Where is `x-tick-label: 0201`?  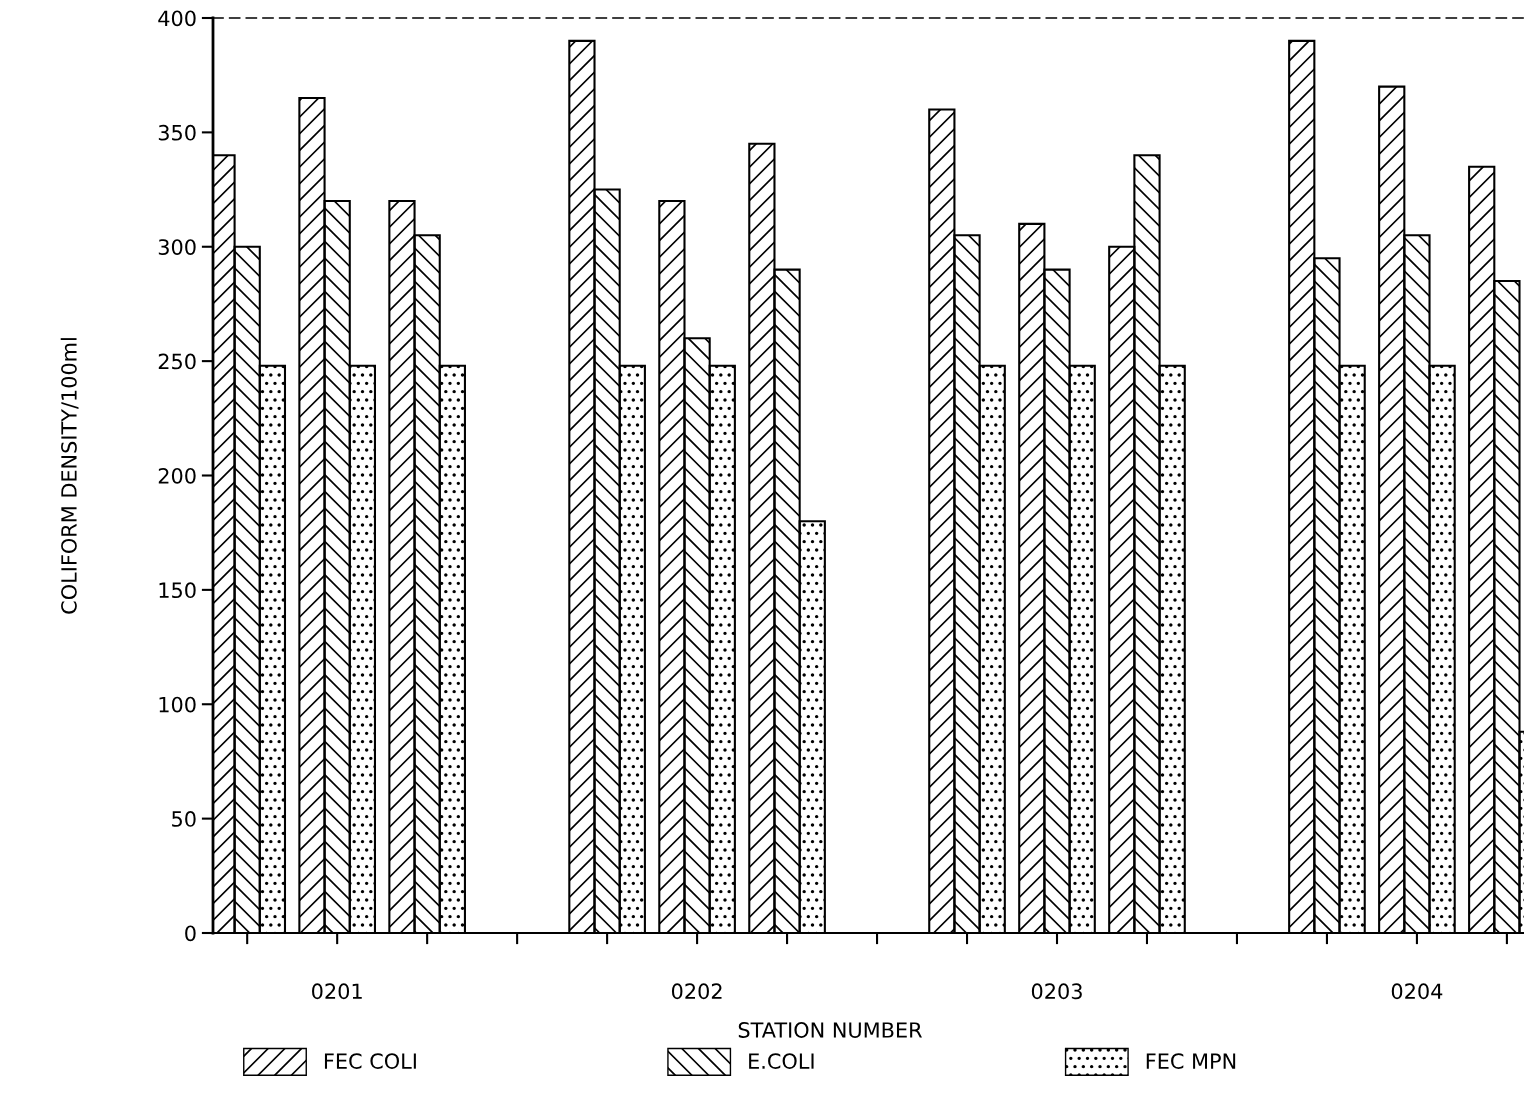 x-tick-label: 0201 is located at coordinates (337, 991).